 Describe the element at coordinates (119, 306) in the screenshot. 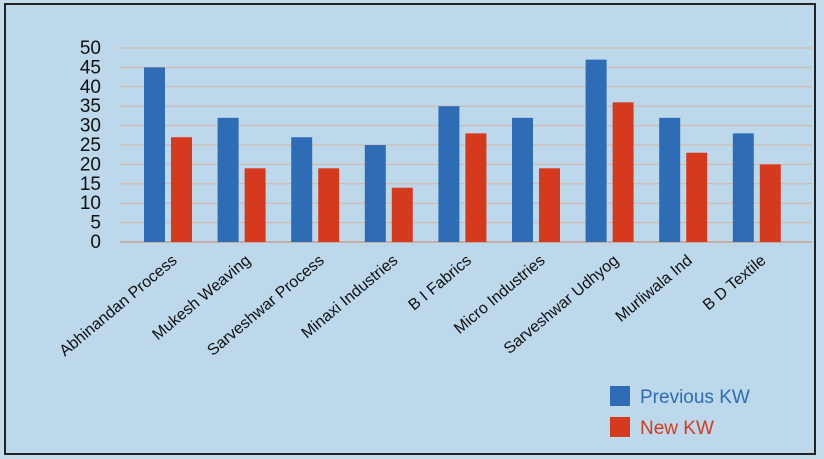

I see `x-category-label: Abhinandan Process` at that location.